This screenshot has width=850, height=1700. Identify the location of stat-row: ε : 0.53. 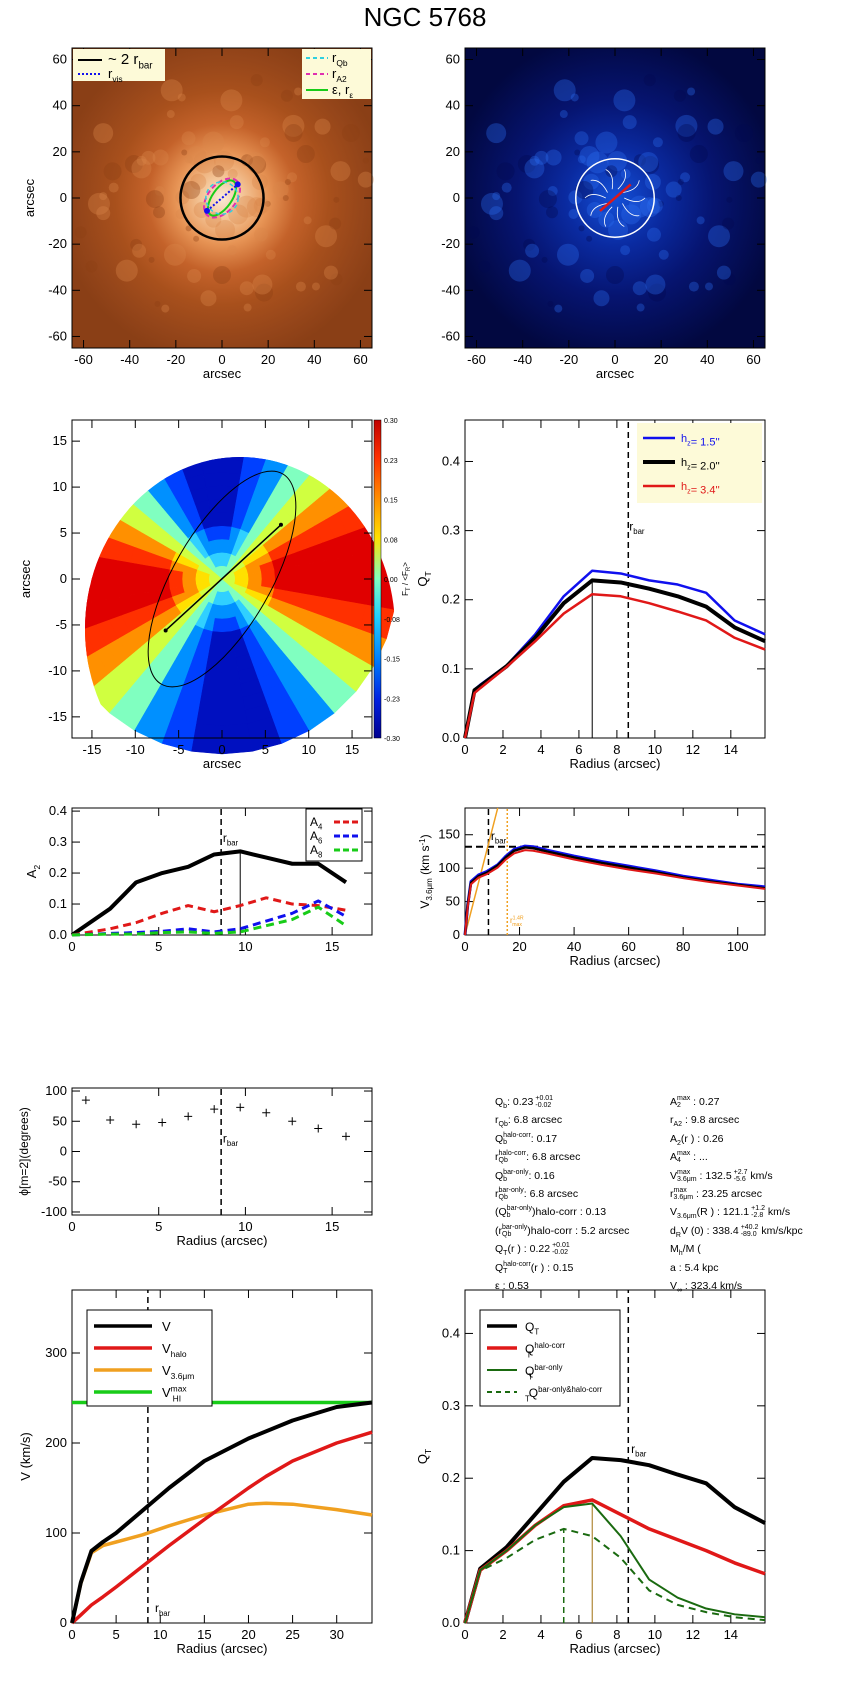
(512, 1285).